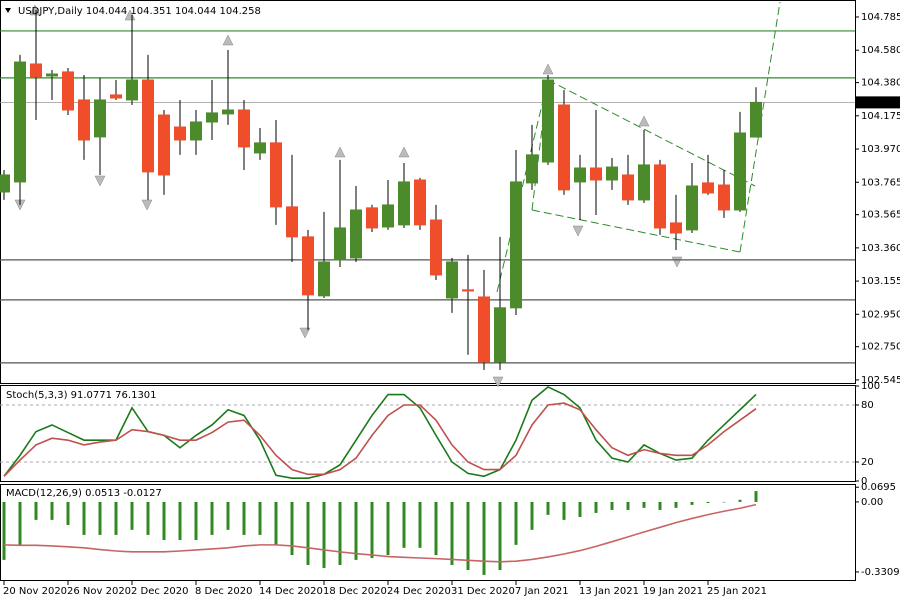 The image size is (900, 600). Describe the element at coordinates (483, 591) in the screenshot. I see `x-tick-label: 31 Dec 2020` at that location.